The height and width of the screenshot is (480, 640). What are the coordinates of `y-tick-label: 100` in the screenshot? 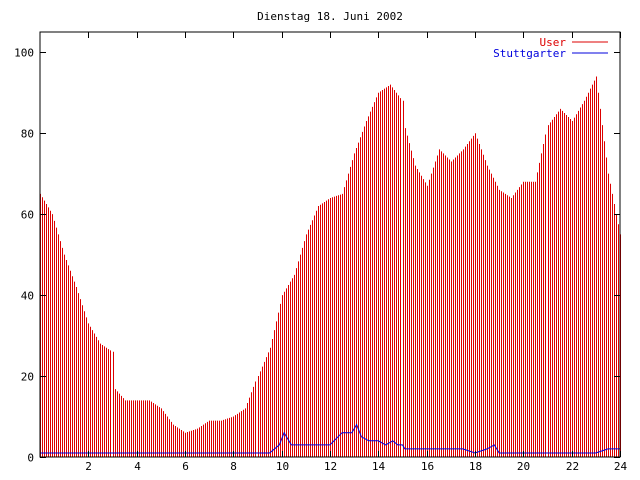 It's located at (24, 53).